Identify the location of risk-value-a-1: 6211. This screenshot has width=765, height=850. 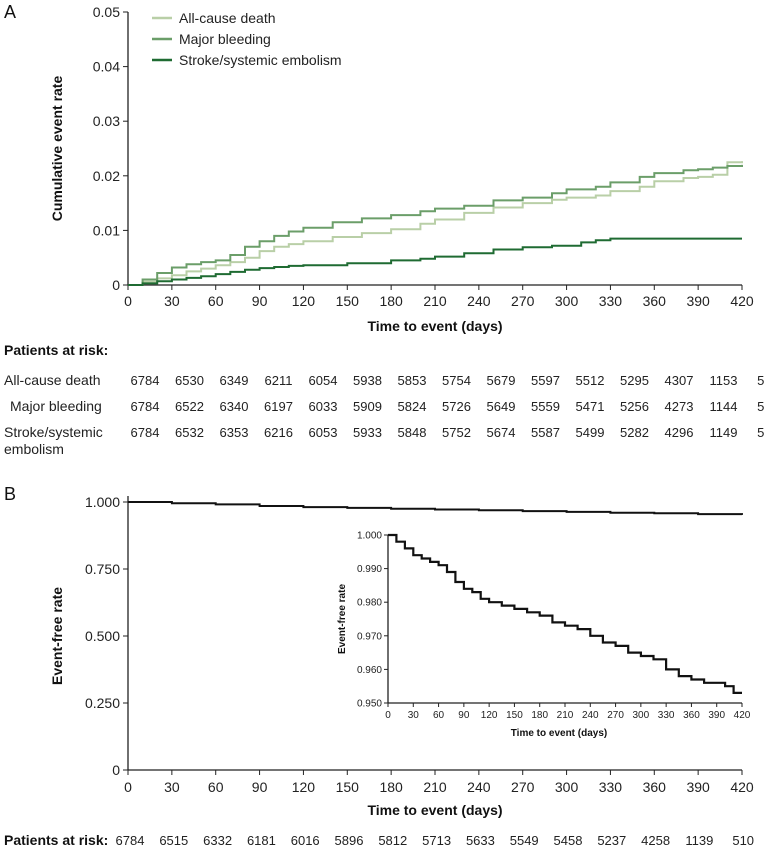
(279, 380).